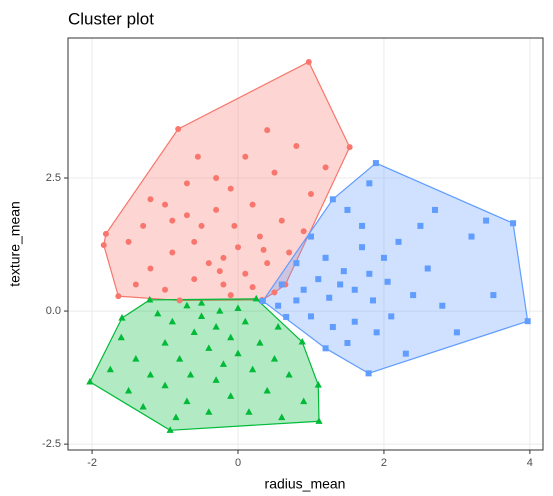 The image size is (553, 496). What do you see at coordinates (92, 463) in the screenshot?
I see `x-tick-label: -2` at bounding box center [92, 463].